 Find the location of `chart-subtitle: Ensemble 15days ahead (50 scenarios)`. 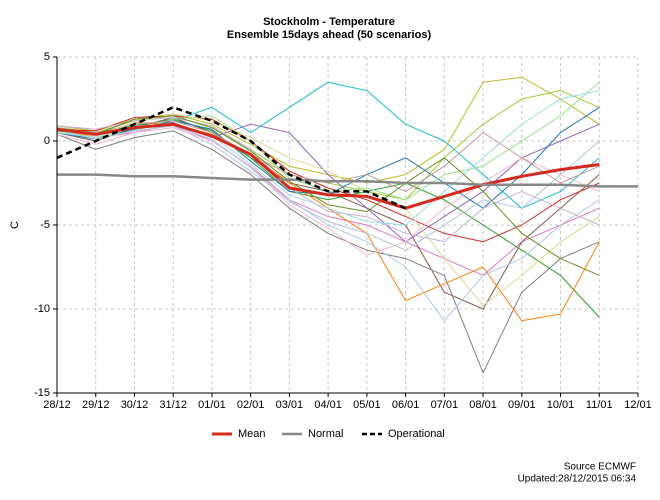

chart-subtitle: Ensemble 15days ahead (50 scenarios) is located at coordinates (329, 35).